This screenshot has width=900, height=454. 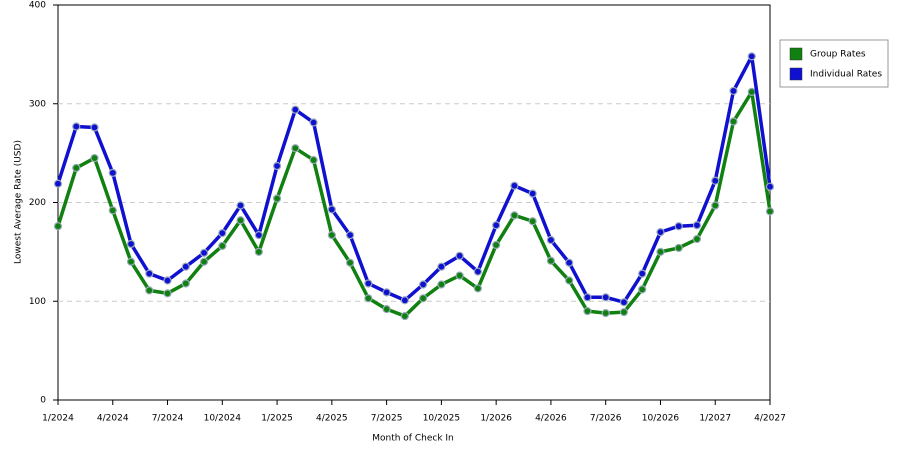 What do you see at coordinates (43, 401) in the screenshot?
I see `y-tick-label: 0` at bounding box center [43, 401].